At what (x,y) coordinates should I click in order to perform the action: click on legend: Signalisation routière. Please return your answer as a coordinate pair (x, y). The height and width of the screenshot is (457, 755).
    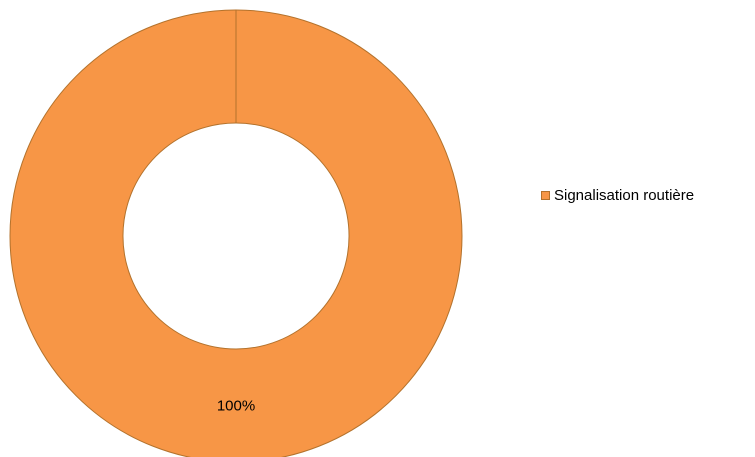
    Looking at the image, I should click on (617, 195).